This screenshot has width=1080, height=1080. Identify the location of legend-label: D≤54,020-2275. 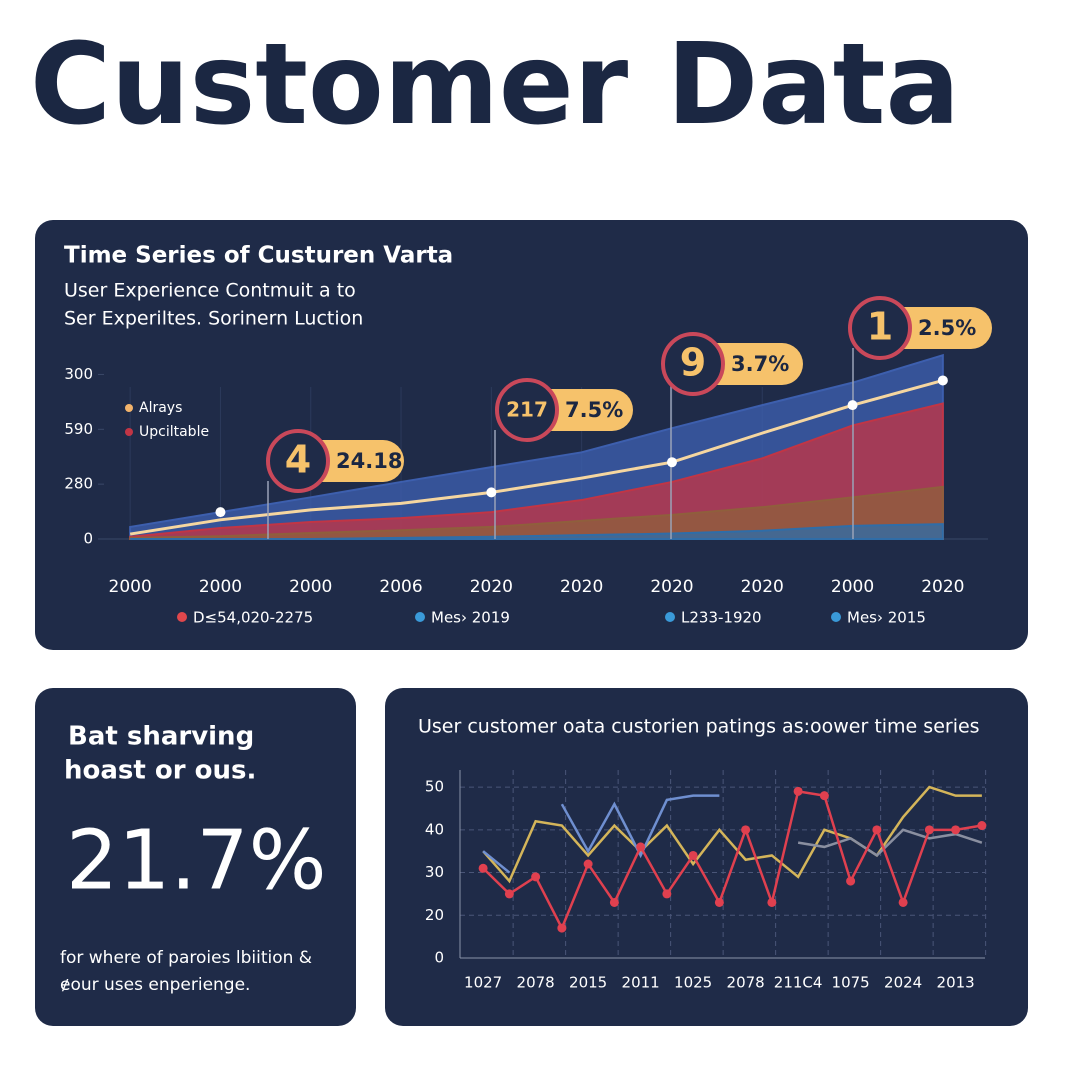
(253, 618).